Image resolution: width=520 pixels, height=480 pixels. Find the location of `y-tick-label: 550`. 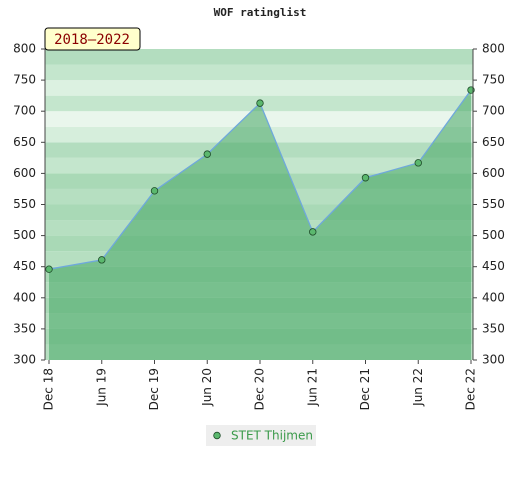

y-tick-label: 550 is located at coordinates (24, 204).